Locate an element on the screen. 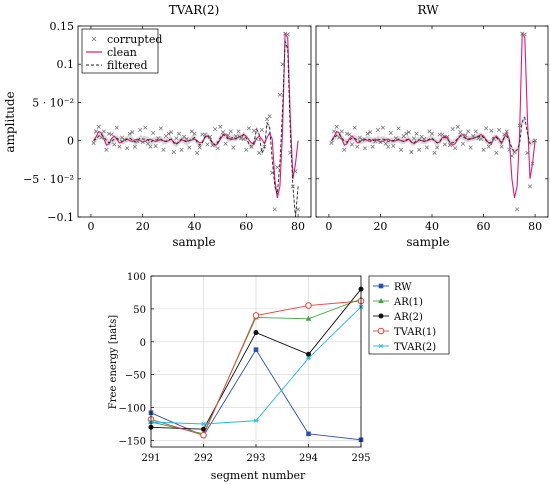  legend-label-rw: RW is located at coordinates (403, 287).